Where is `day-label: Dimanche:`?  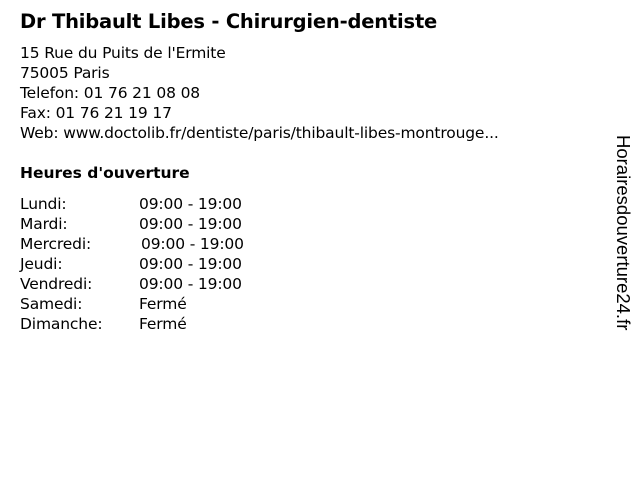
day-label: Dimanche: is located at coordinates (61, 324).